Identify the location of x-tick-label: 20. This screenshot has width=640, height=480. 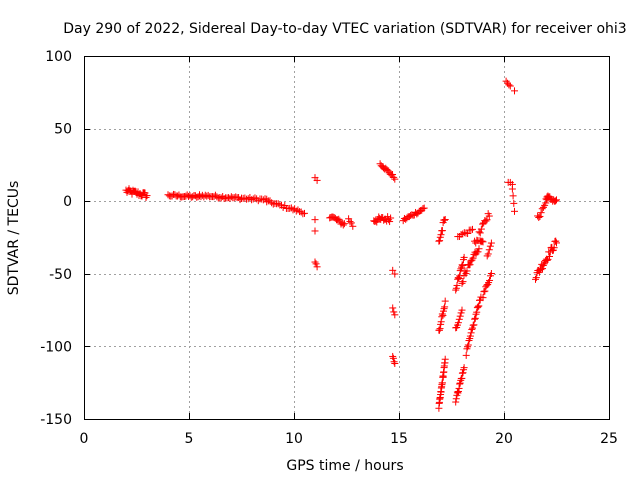
(504, 439).